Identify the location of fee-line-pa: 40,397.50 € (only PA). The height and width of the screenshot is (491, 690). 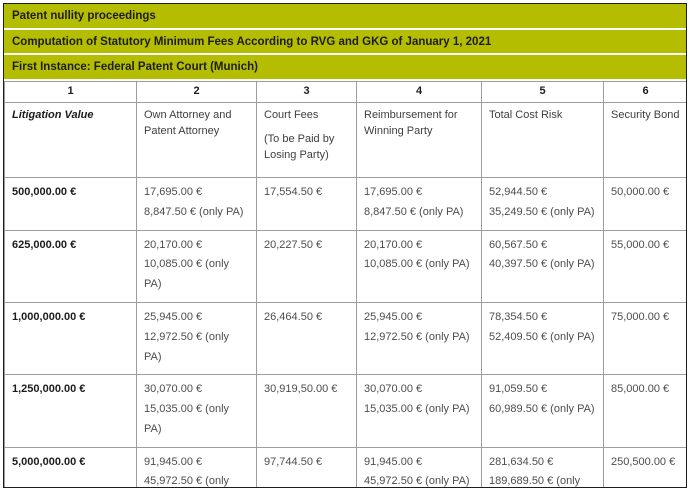
(542, 264).